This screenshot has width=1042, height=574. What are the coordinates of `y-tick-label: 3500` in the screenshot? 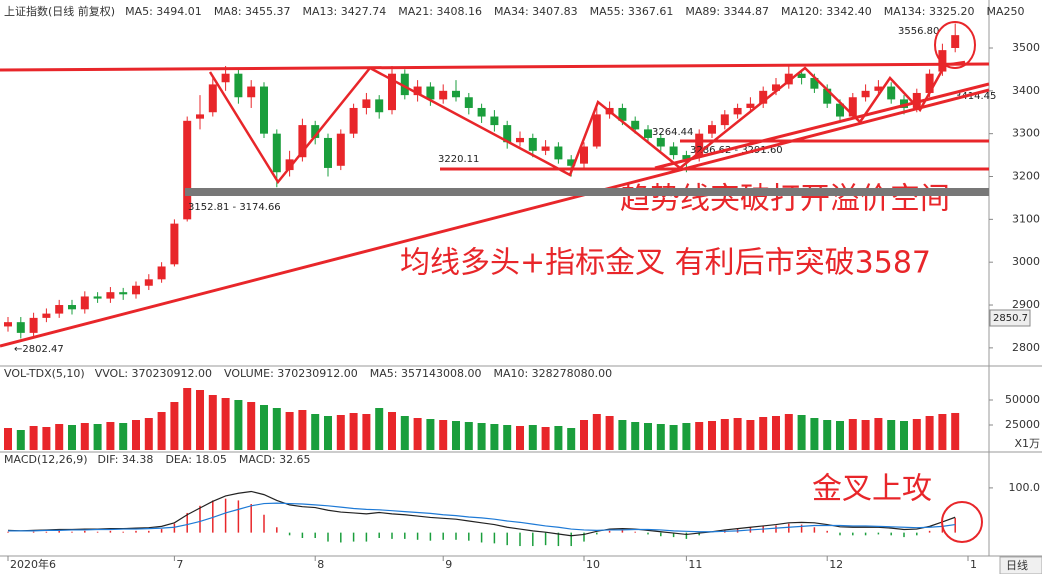 It's located at (1026, 47).